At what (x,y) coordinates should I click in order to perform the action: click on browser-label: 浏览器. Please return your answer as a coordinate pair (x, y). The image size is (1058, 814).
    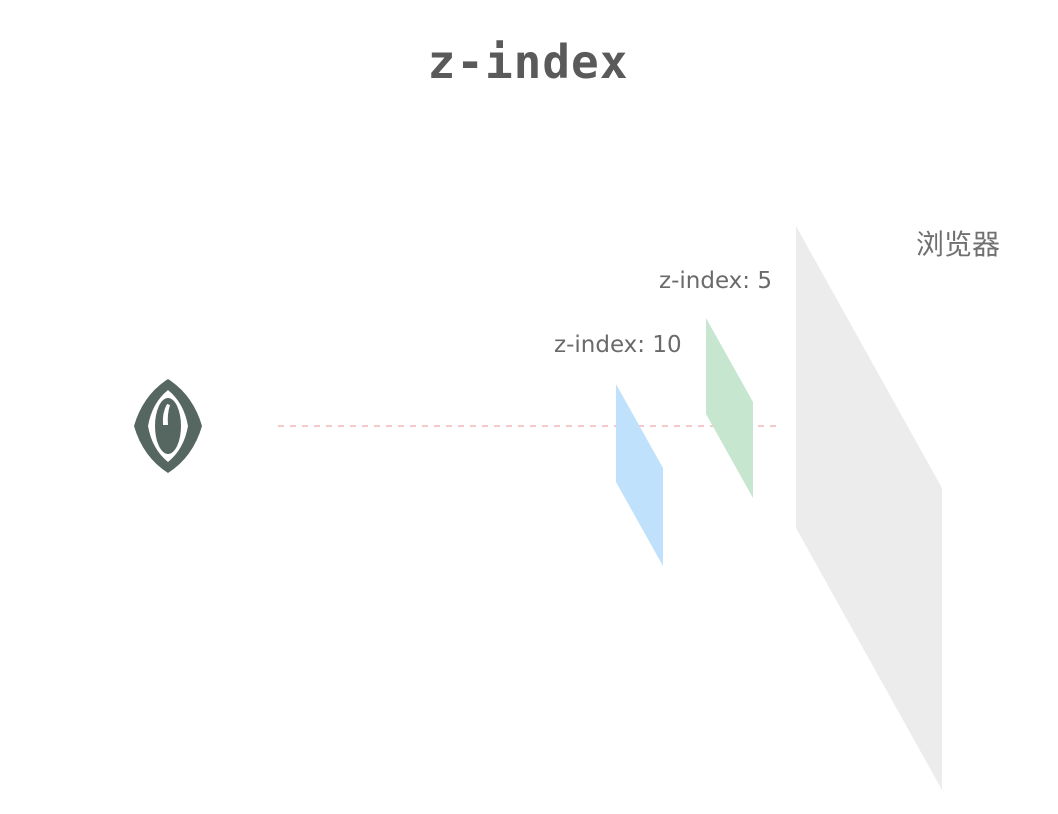
    Looking at the image, I should click on (958, 244).